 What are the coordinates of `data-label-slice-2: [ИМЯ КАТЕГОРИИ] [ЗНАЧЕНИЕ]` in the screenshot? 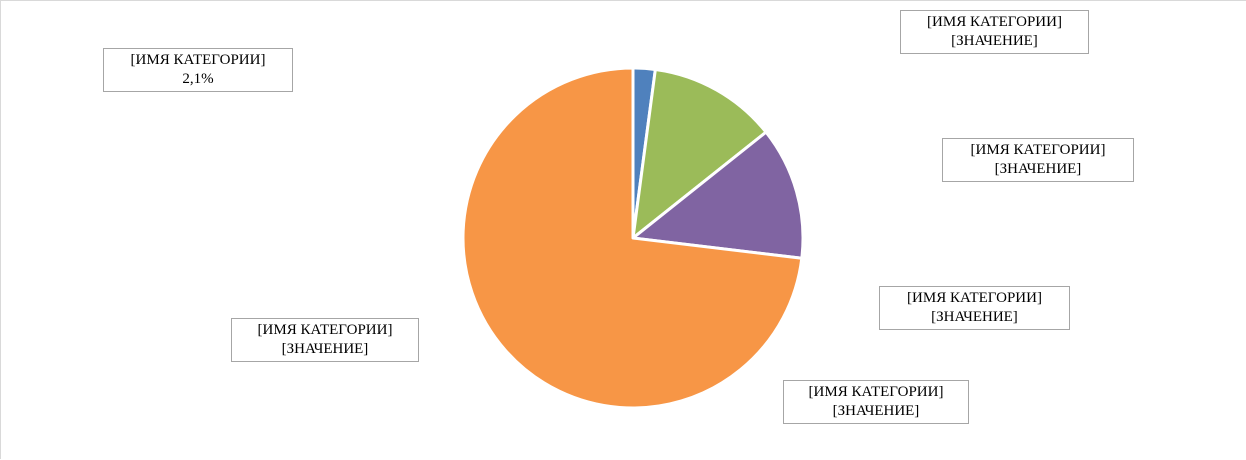 It's located at (1038, 160).